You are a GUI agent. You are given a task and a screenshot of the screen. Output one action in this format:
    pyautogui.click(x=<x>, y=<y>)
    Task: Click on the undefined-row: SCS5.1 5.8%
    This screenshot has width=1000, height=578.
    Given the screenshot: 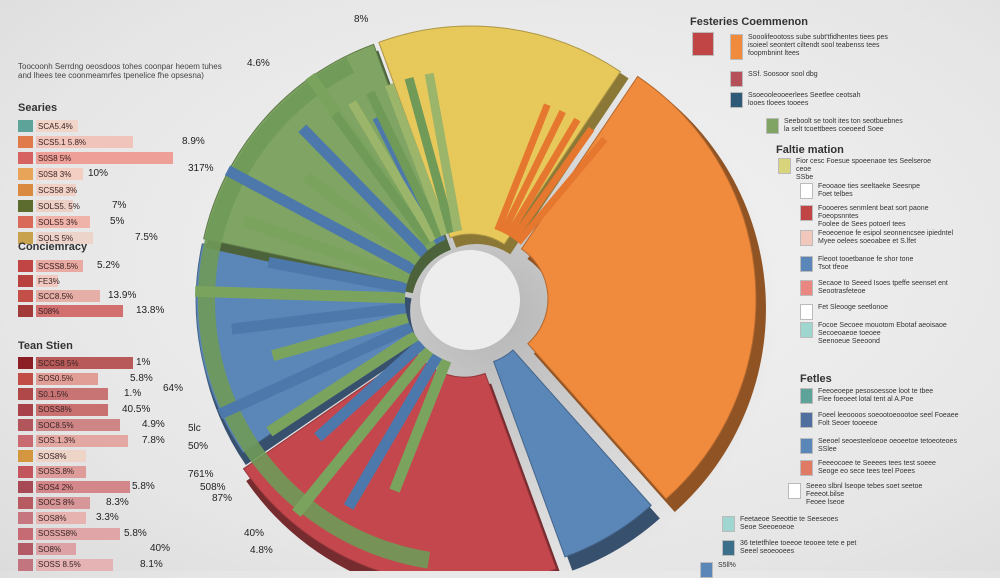 What is the action you would take?
    pyautogui.click(x=75, y=142)
    